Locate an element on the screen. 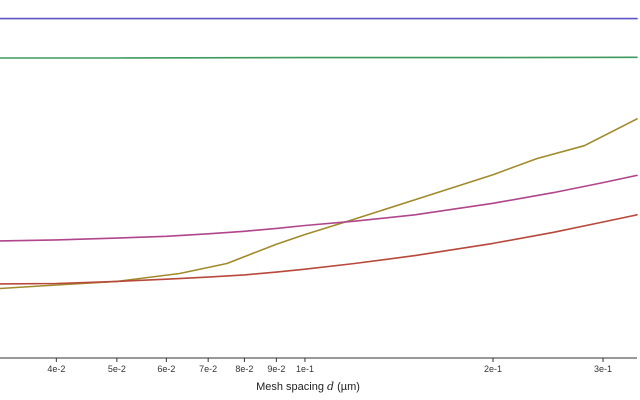 This screenshot has height=400, width=640. x-tick-label: 6e-2 is located at coordinates (166, 369).